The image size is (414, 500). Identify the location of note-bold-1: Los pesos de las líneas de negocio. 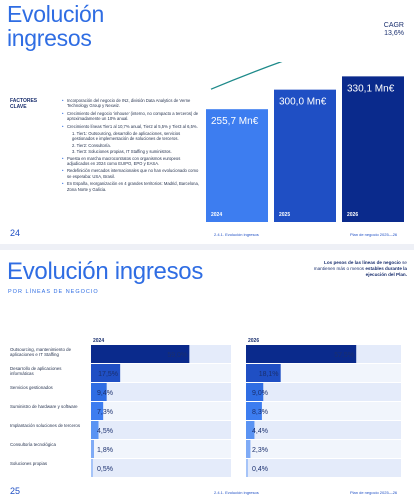
(362, 262).